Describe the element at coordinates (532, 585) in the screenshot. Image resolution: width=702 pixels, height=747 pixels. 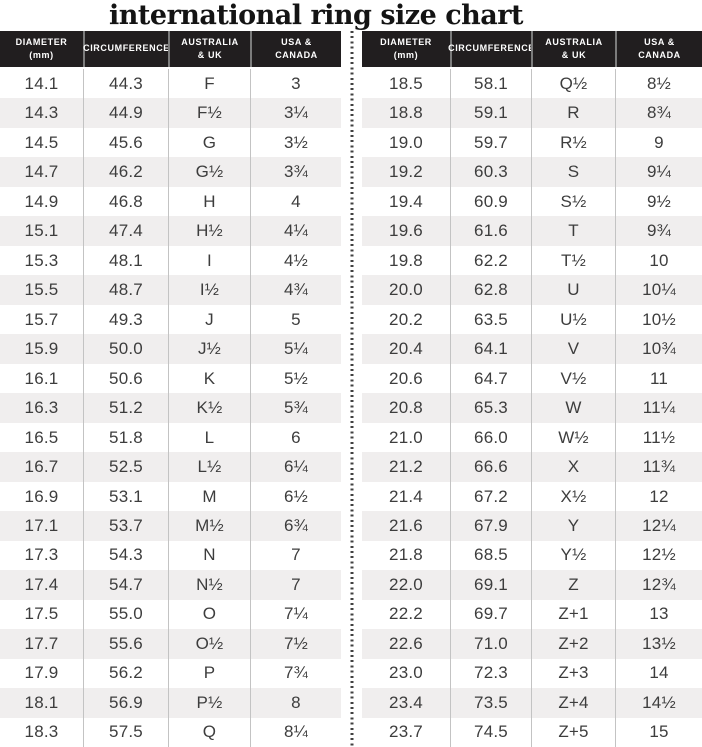
I see `table-row: 22.0 69.1 Z 12¾` at that location.